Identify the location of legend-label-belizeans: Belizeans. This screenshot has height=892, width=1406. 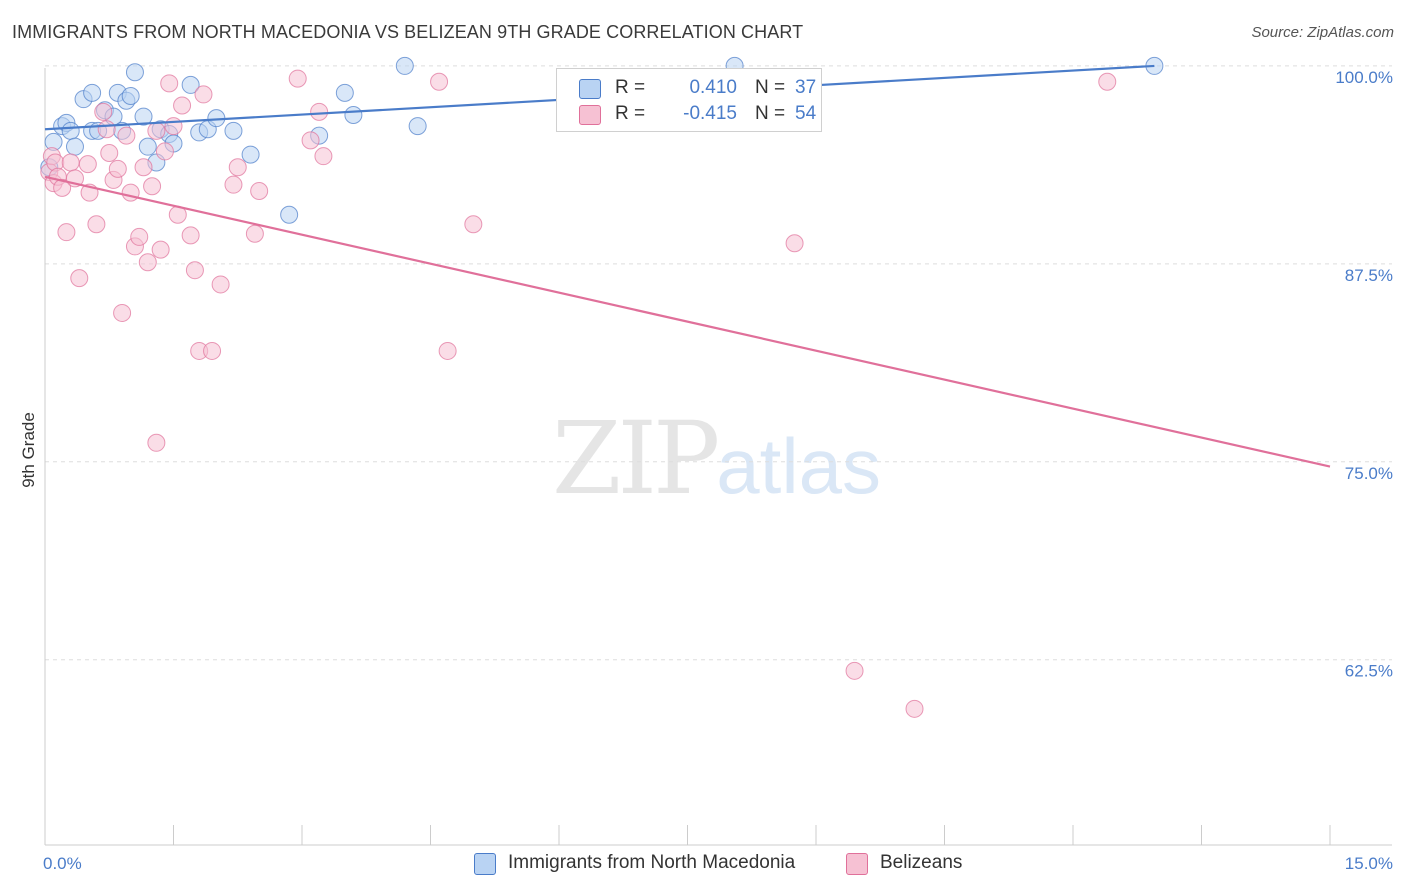
(921, 862).